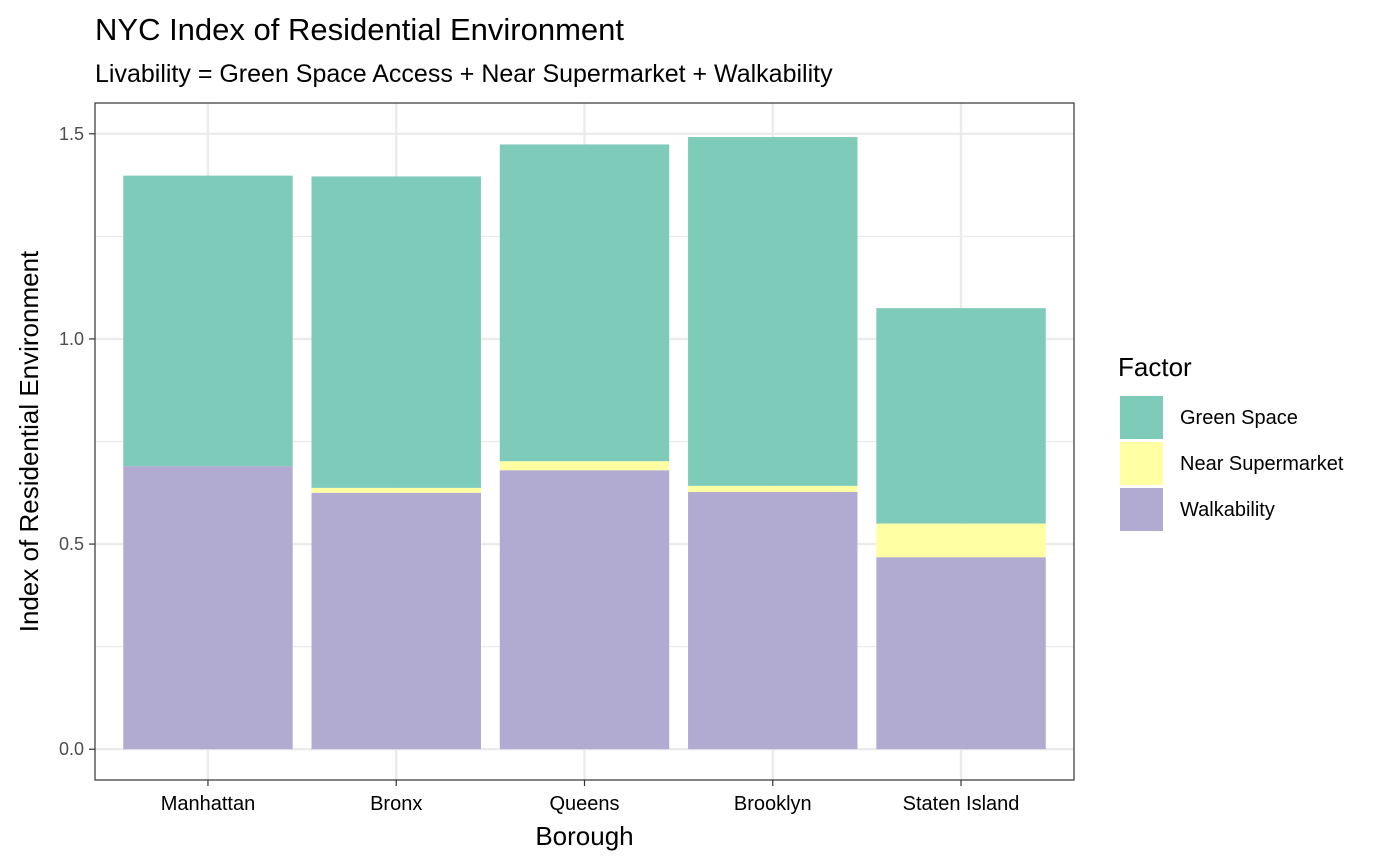 Image resolution: width=1400 pixels, height=865 pixels. Describe the element at coordinates (396, 490) in the screenshot. I see `bar-near-supermarket-bronx` at that location.